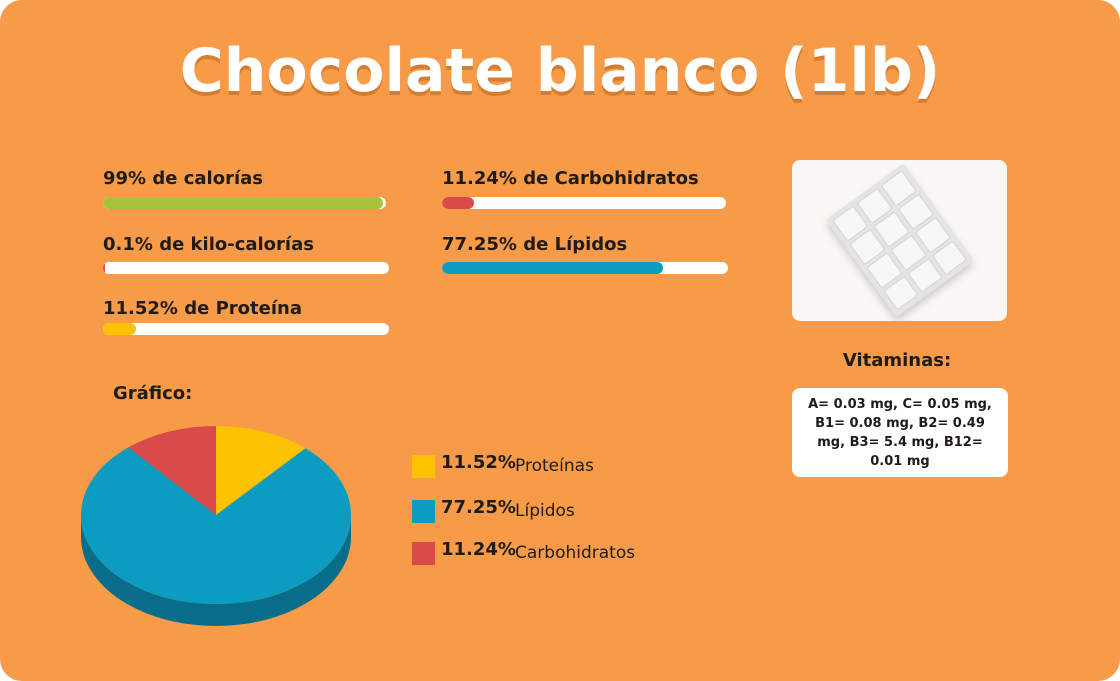 Image resolution: width=1120 pixels, height=681 pixels. Describe the element at coordinates (458, 203) in the screenshot. I see `bar-fill-carbohidratos` at that location.